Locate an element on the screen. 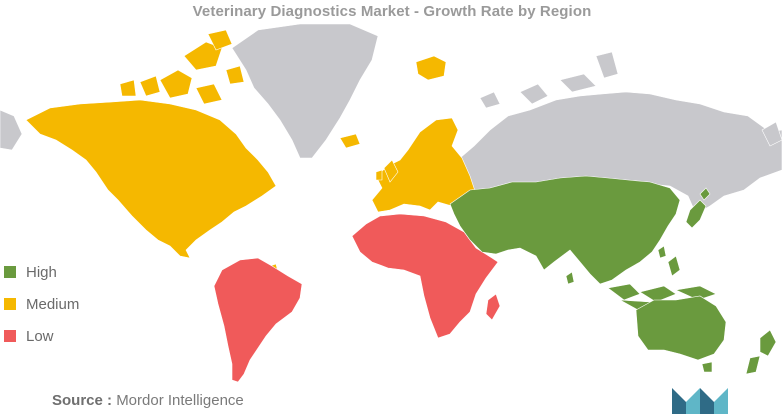 Image resolution: width=784 pixels, height=417 pixels. legend-swatch-medium is located at coordinates (10, 304).